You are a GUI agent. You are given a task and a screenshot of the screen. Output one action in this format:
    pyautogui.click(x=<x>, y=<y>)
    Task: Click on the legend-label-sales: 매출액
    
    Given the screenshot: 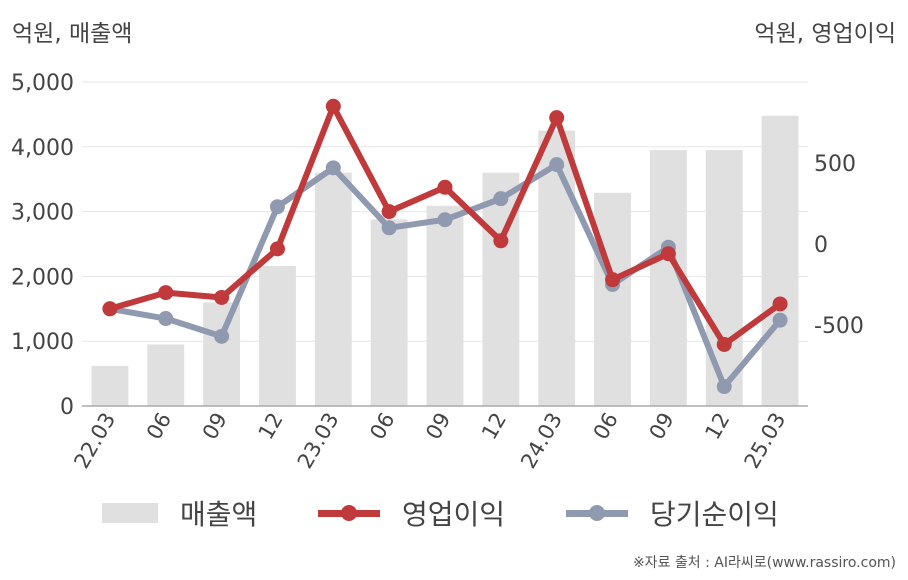 What is the action you would take?
    pyautogui.click(x=219, y=514)
    